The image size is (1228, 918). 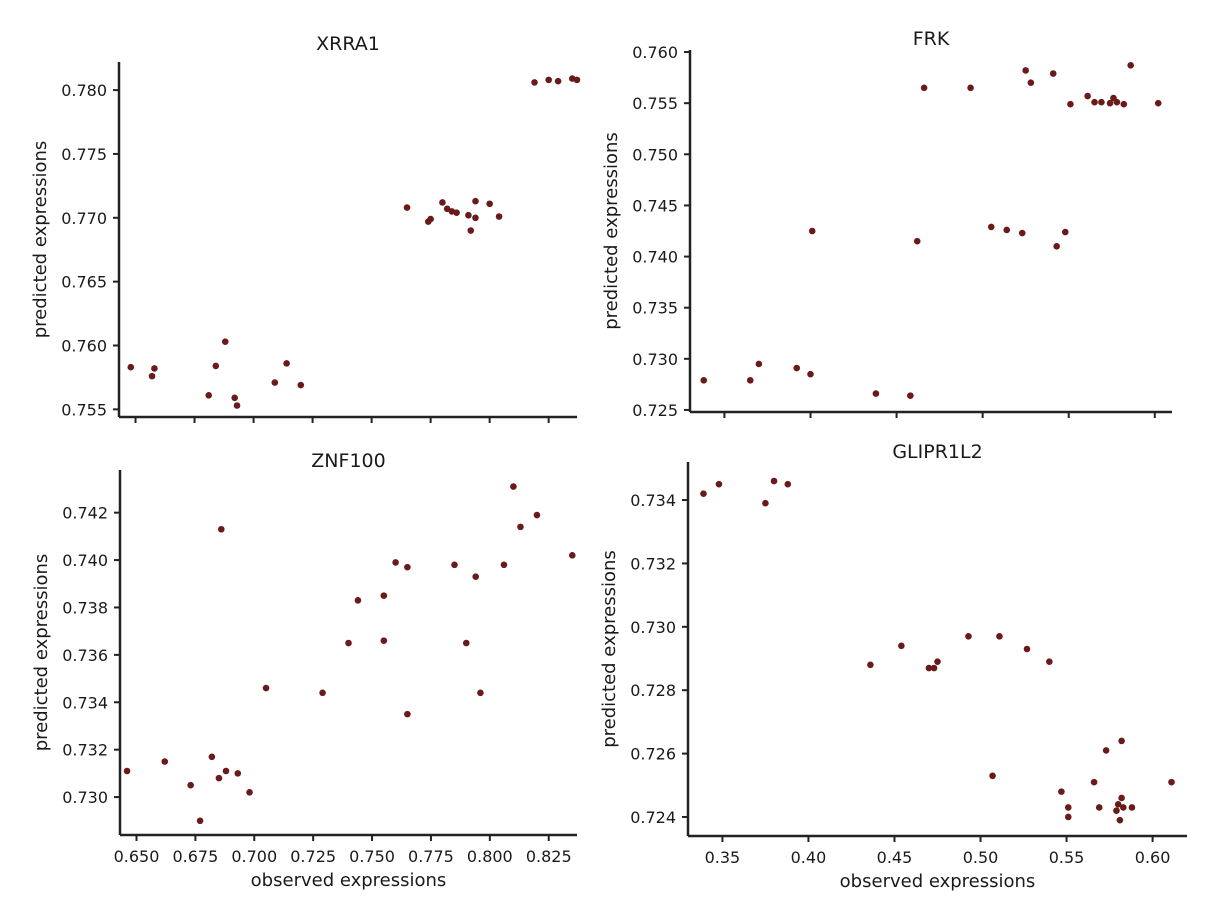 I want to click on y-tick-label: 0.742, so click(x=85, y=513).